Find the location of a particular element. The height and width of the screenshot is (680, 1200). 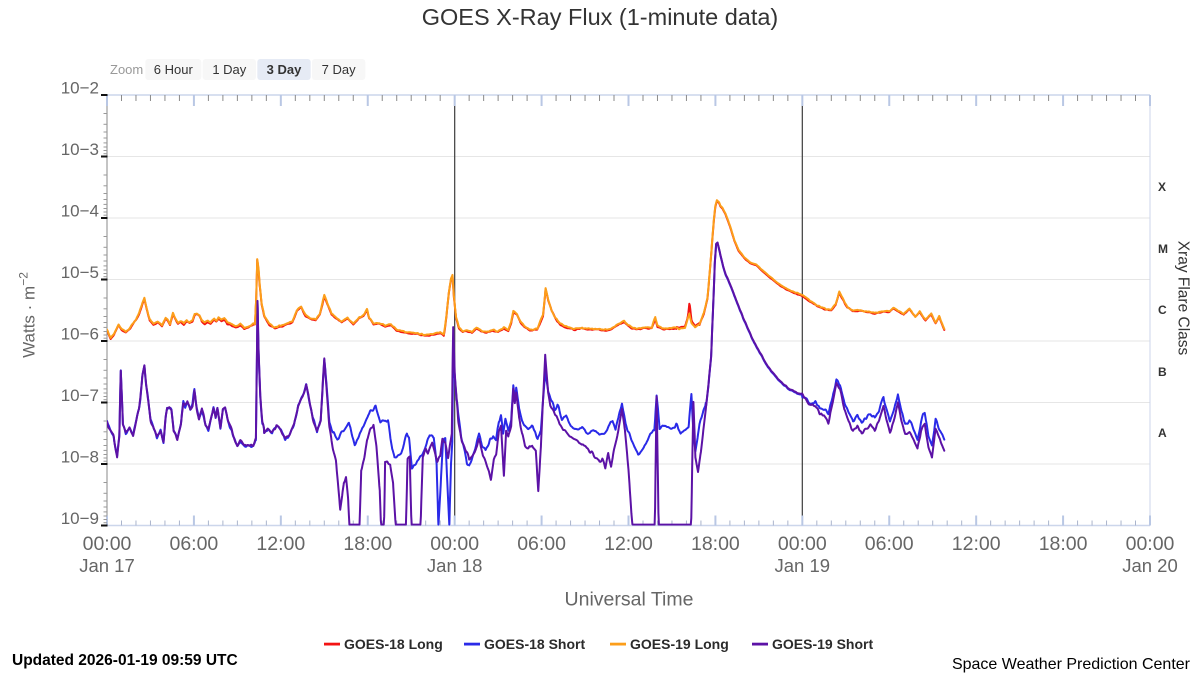

svg-text:Space Weather Prediction Cente: Space Weather Prediction Center is located at coordinates (1071, 664).